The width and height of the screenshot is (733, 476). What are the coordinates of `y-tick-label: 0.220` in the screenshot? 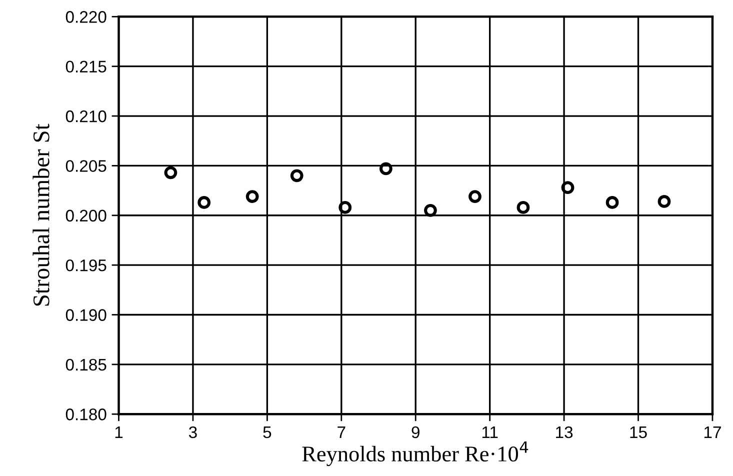 It's located at (86, 17).